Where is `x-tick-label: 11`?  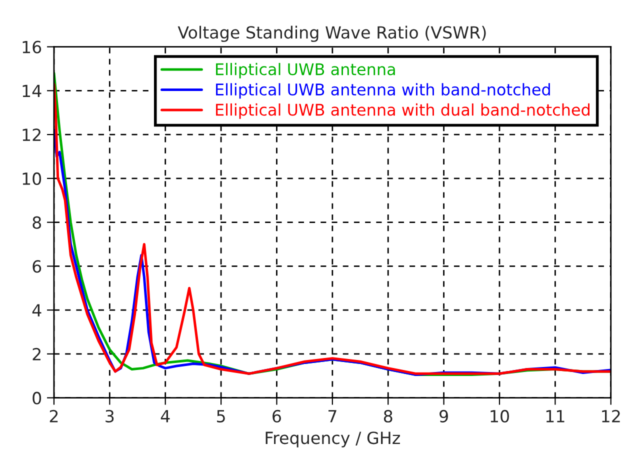 x-tick-label: 11 is located at coordinates (555, 416).